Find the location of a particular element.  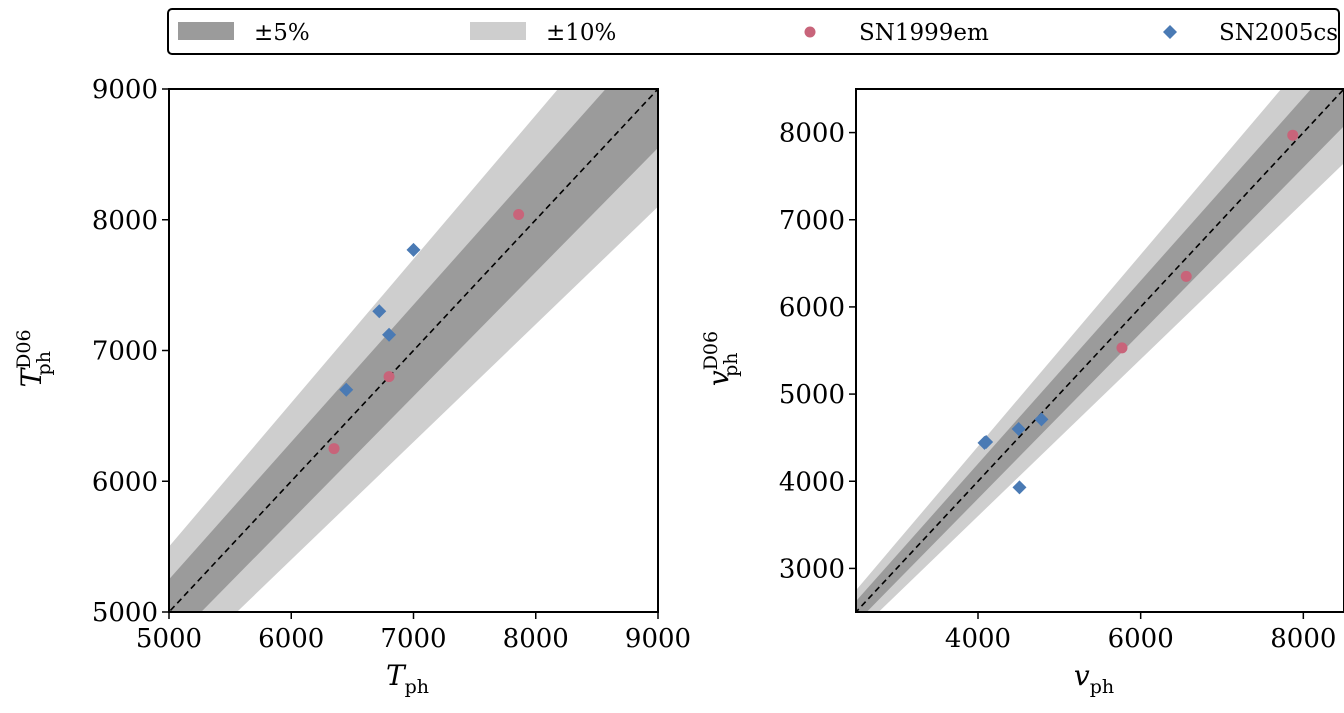

legend-item: SN1999em is located at coordinates (896, 33).